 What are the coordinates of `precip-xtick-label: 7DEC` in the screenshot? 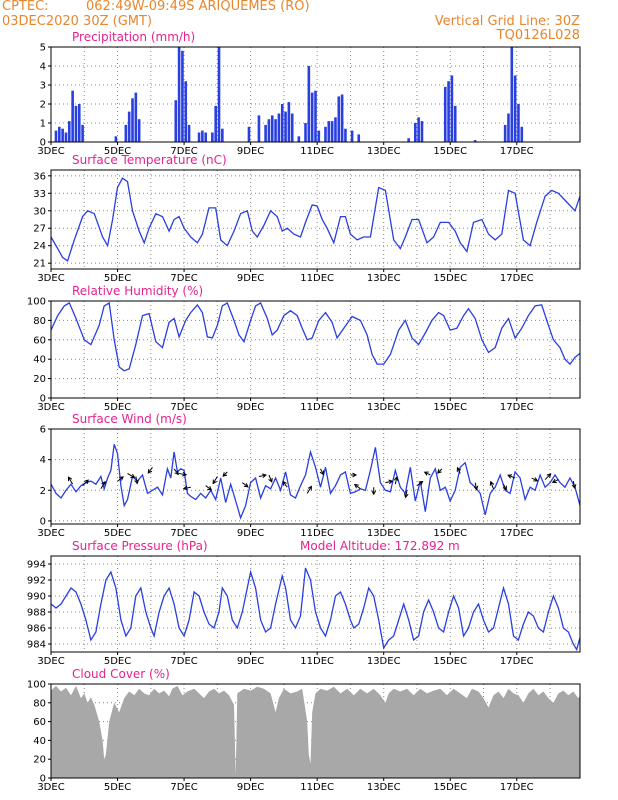 It's located at (183, 151).